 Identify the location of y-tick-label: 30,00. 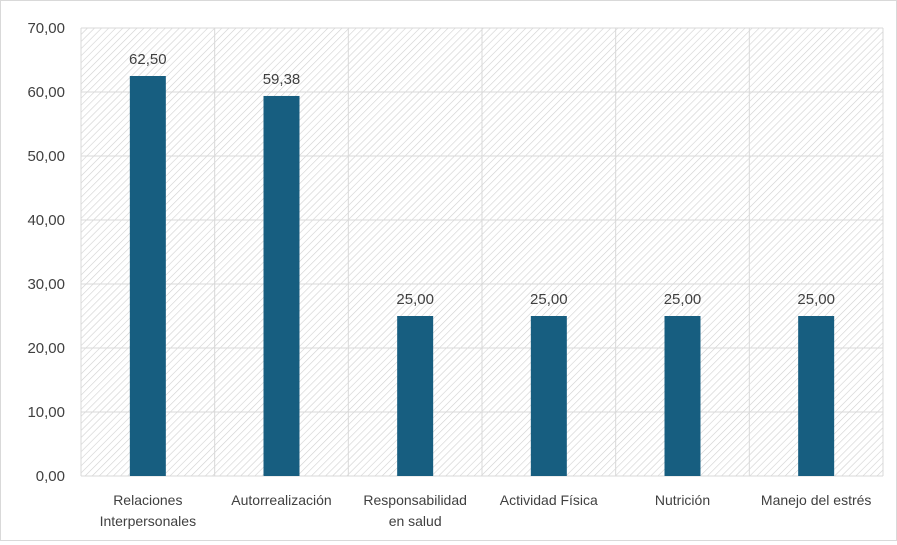
(46, 284).